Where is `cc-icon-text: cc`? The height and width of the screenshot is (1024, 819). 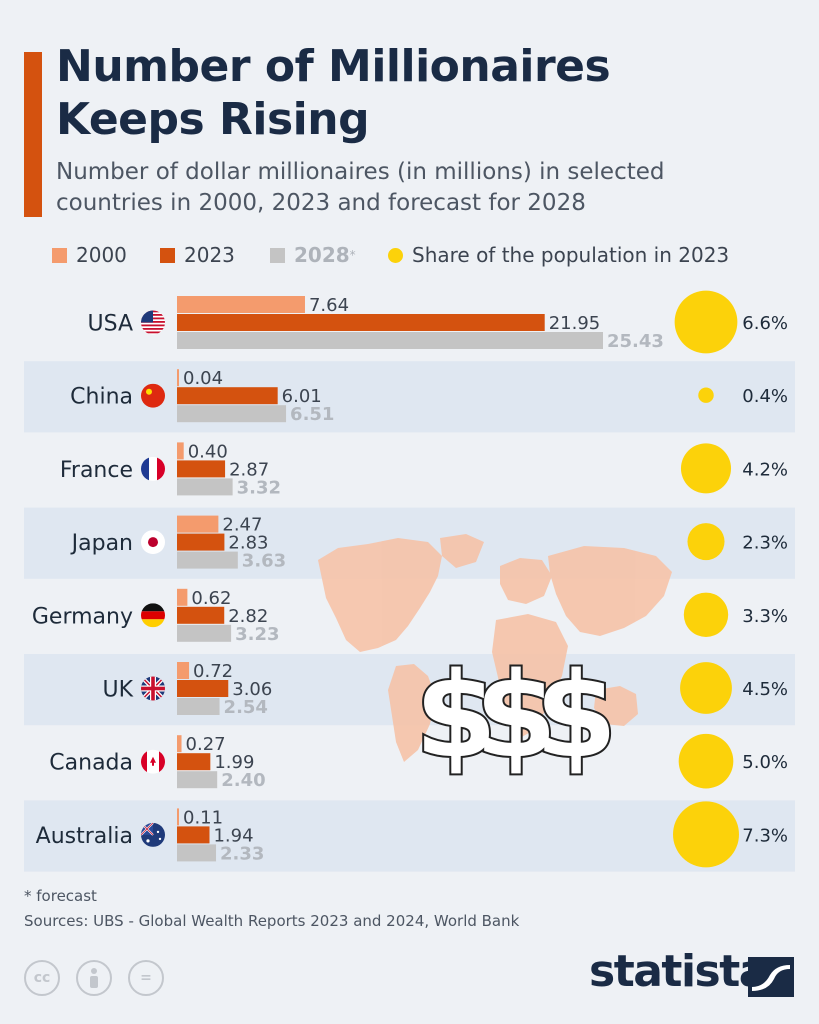
cc-icon-text: cc is located at coordinates (42, 978).